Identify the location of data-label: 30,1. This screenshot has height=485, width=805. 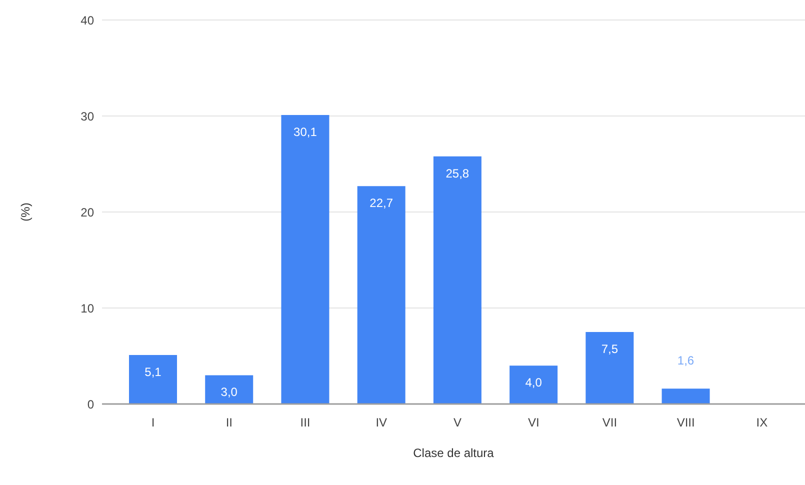
(306, 132).